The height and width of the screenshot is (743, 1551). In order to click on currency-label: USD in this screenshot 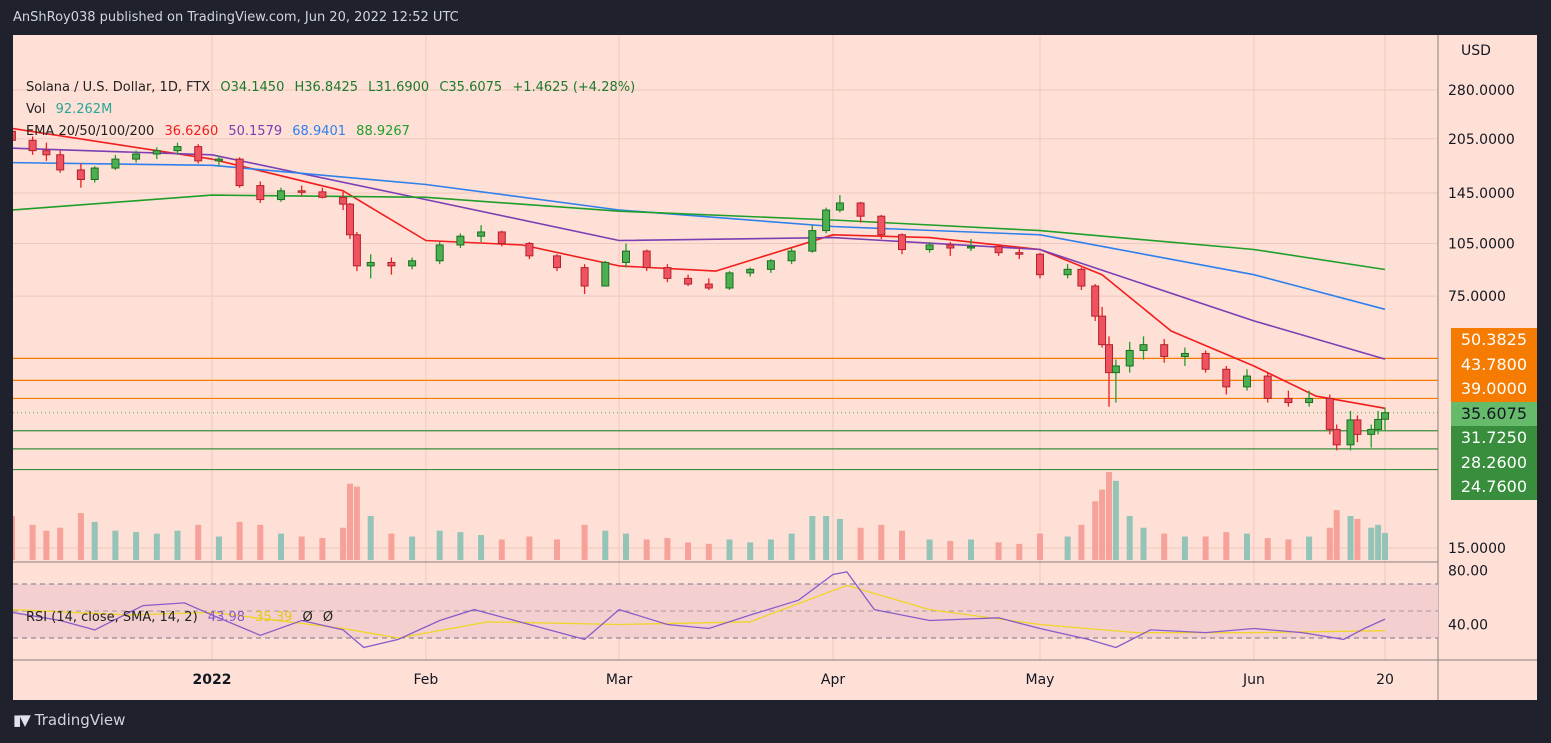, I will do `click(1476, 51)`.